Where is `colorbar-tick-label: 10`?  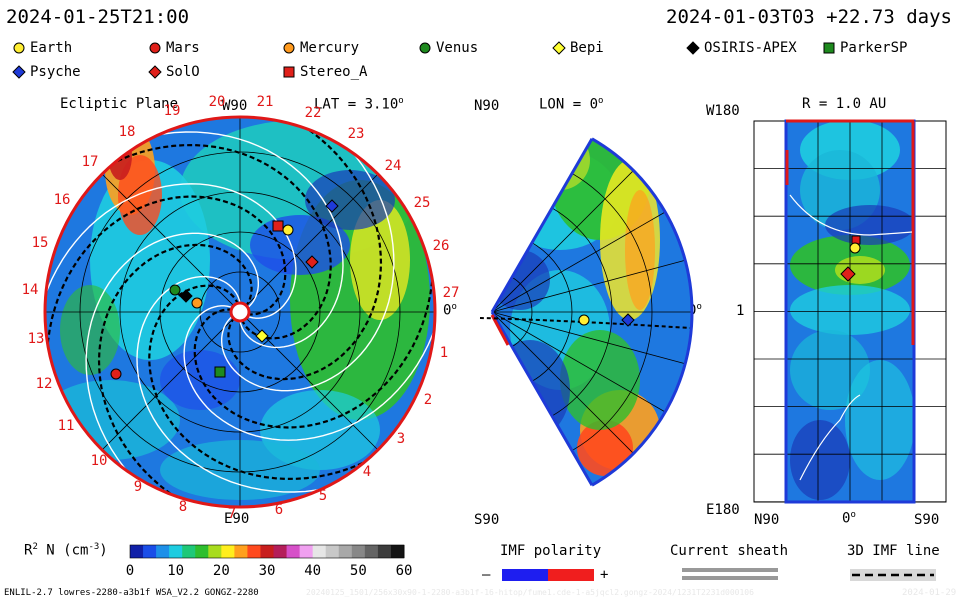
colorbar-tick-label: 10 is located at coordinates (176, 571).